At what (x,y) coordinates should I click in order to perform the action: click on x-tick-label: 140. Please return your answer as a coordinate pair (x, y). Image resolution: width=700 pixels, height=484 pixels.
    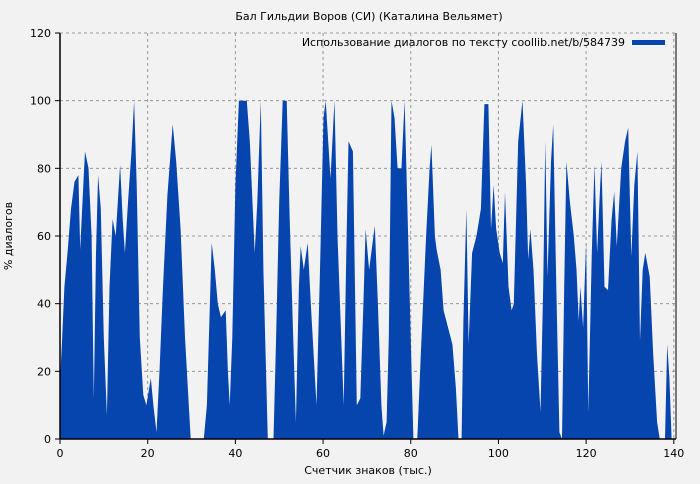
    Looking at the image, I should click on (673, 453).